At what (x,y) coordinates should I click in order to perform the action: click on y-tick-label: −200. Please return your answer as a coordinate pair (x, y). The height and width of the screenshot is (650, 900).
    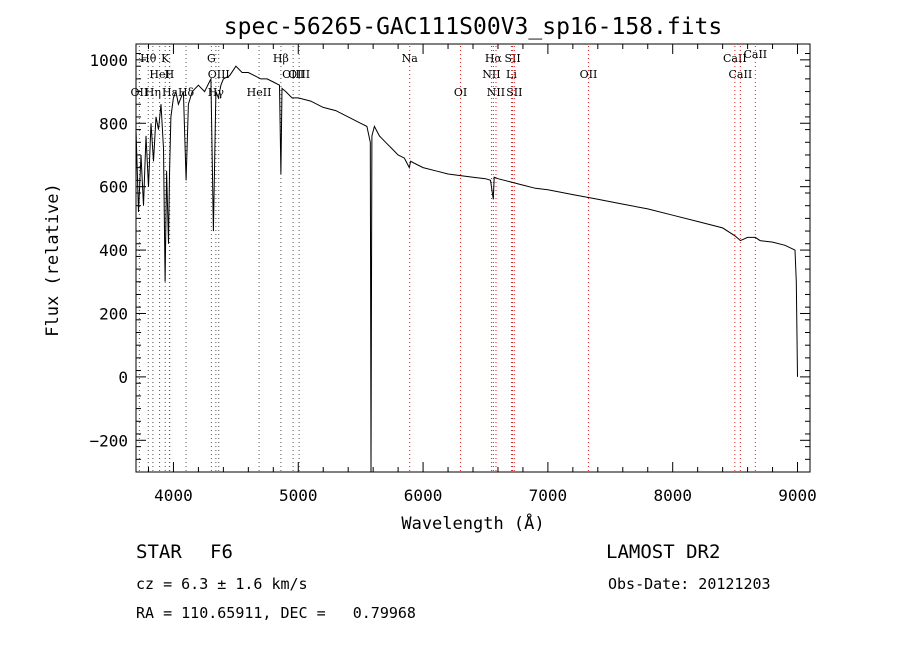
    Looking at the image, I should click on (108, 440).